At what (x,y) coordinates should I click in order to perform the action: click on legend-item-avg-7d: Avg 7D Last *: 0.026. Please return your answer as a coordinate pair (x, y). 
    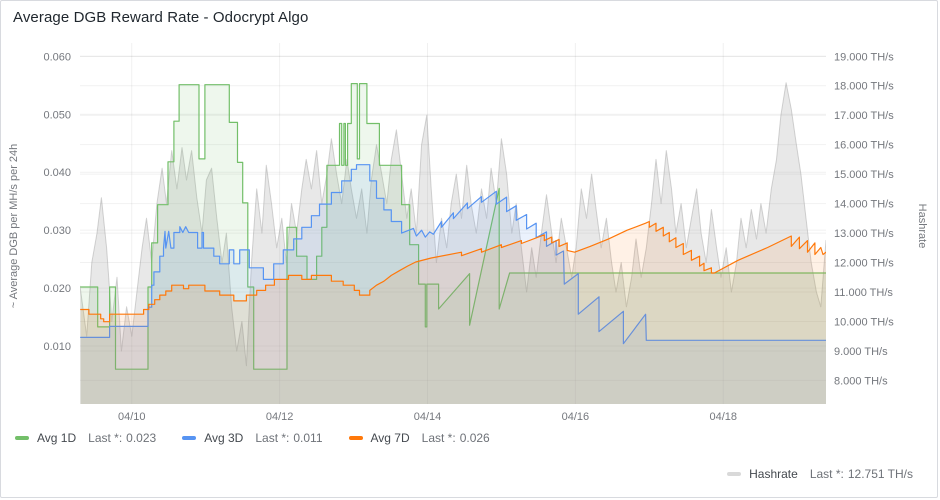
    Looking at the image, I should click on (419, 438).